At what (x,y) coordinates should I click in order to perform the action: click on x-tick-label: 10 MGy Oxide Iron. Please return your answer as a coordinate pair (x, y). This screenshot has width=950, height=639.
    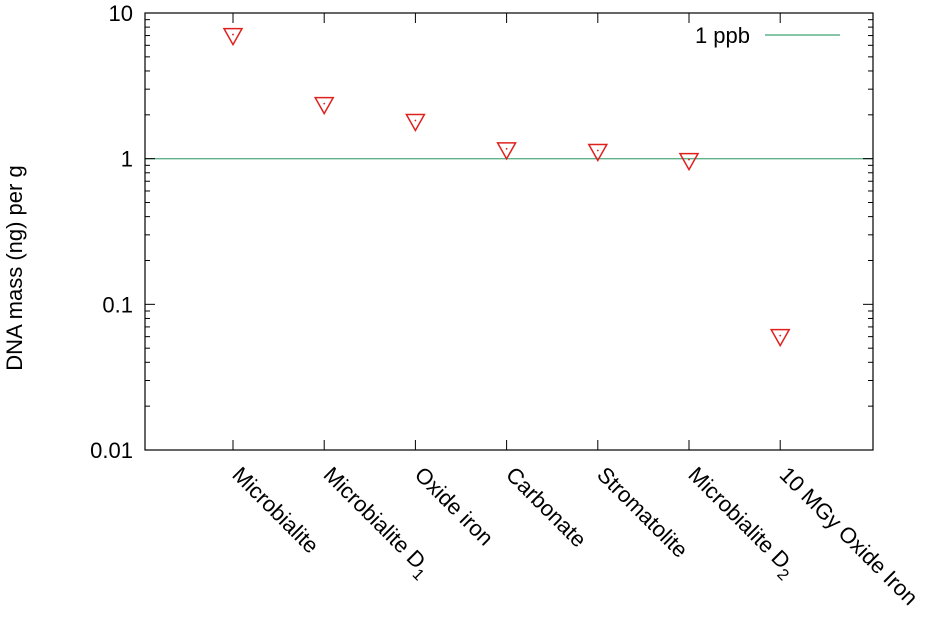
    Looking at the image, I should click on (849, 536).